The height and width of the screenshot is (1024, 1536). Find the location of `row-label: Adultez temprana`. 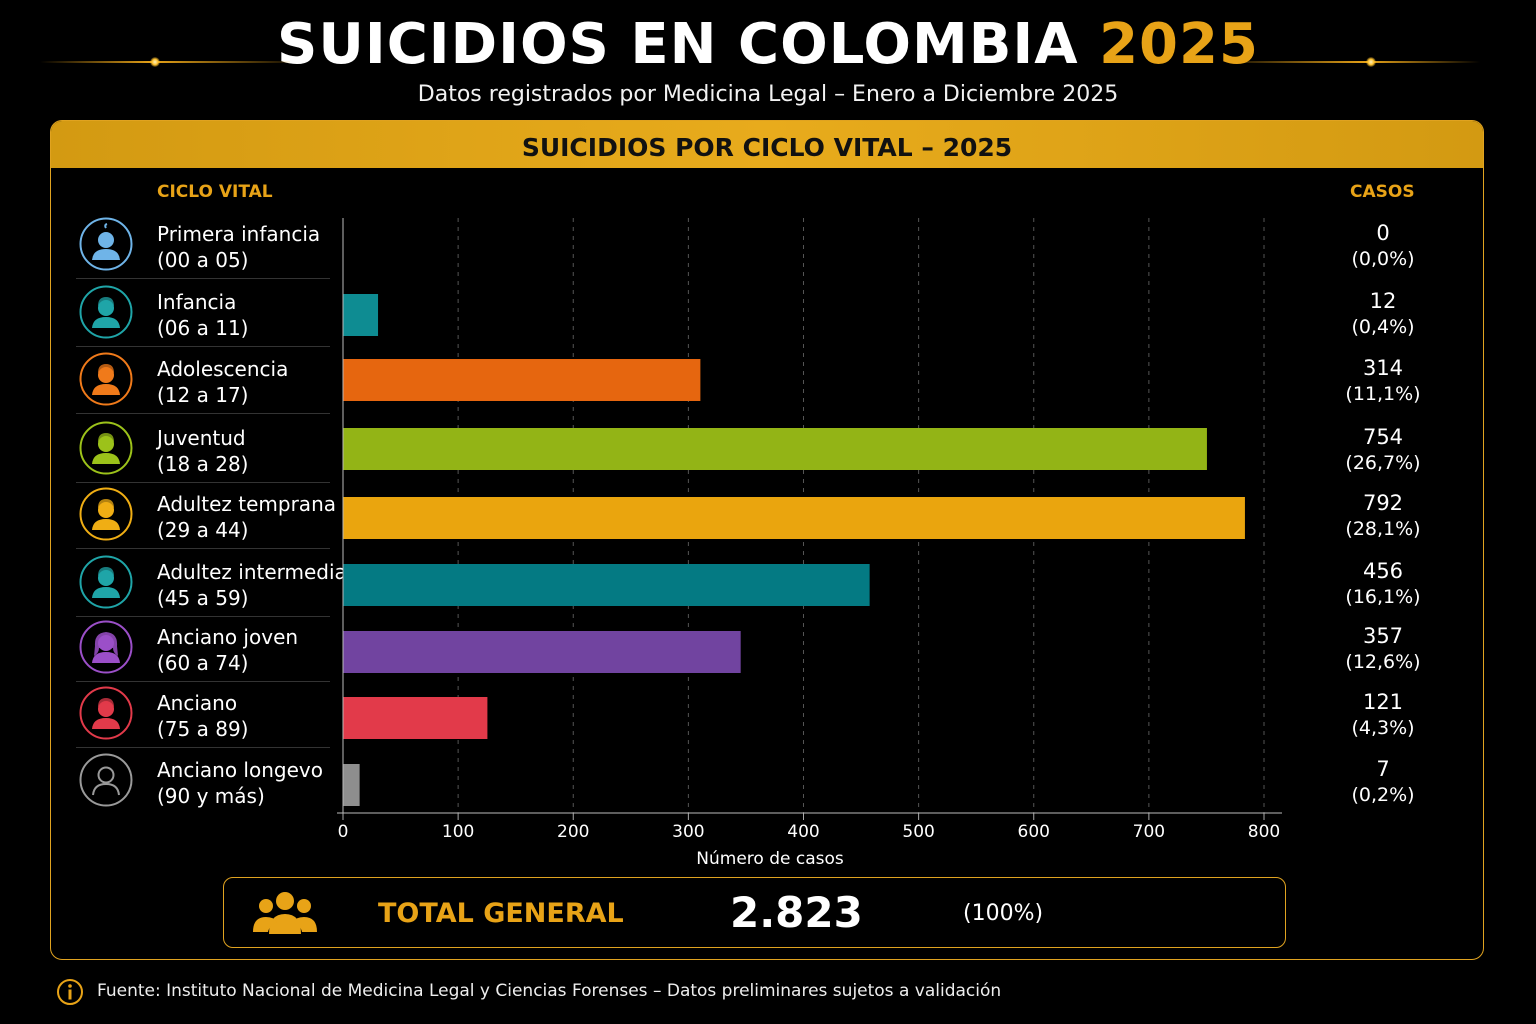

row-label: Adultez temprana is located at coordinates (246, 504).